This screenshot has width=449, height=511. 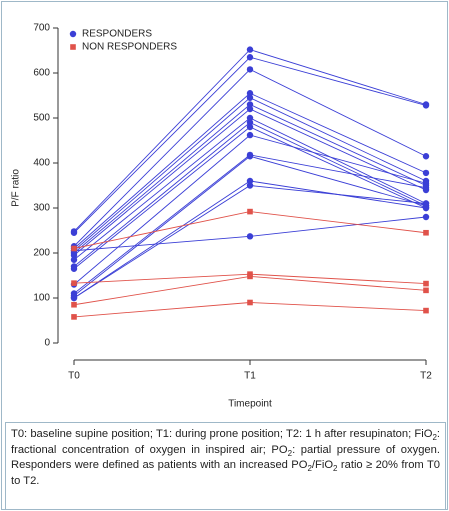 What do you see at coordinates (129, 47) in the screenshot?
I see `legend-label: NON RESPONDERS` at bounding box center [129, 47].